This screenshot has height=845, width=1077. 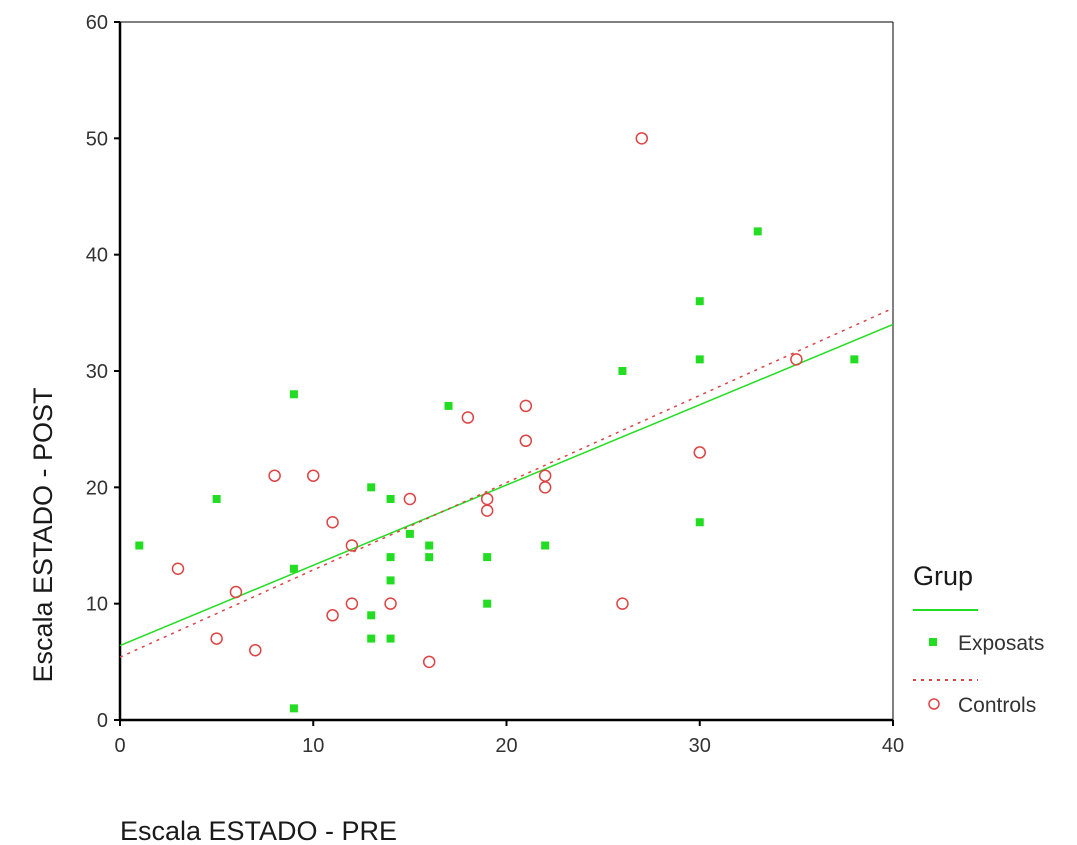 I want to click on legend-title: Grup, so click(x=943, y=576).